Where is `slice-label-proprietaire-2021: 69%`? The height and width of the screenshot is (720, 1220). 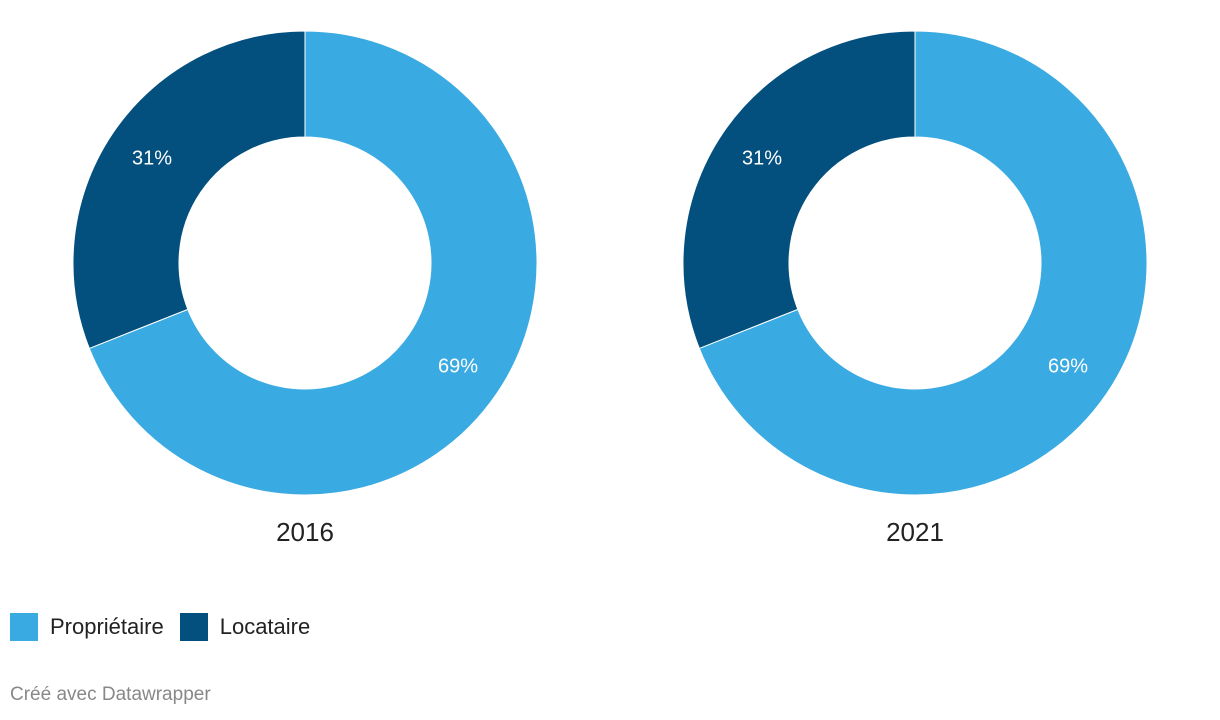 slice-label-proprietaire-2021: 69% is located at coordinates (1068, 366).